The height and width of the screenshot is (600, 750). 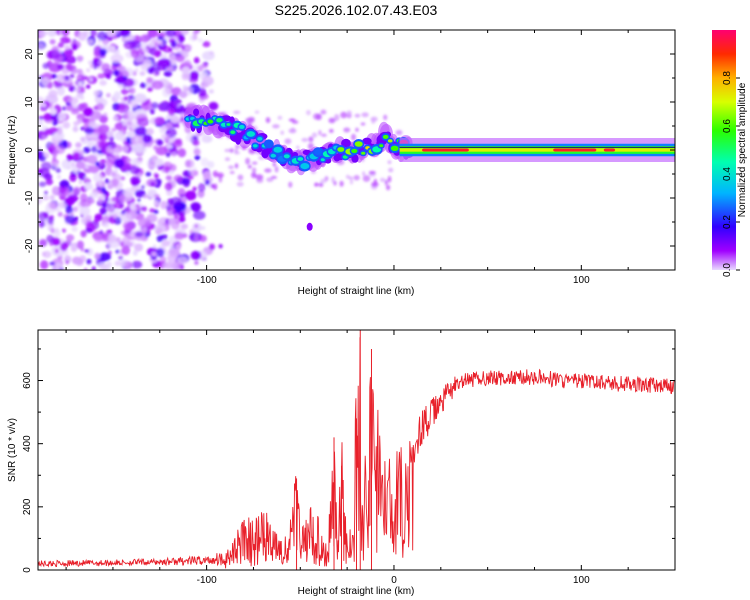 What do you see at coordinates (727, 270) in the screenshot?
I see `colorbar-tick-label: 0.0` at bounding box center [727, 270].